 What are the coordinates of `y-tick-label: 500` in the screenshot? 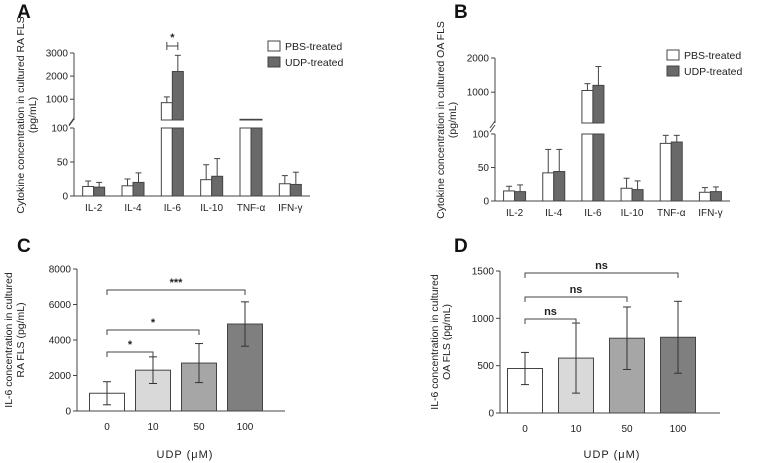 It's located at (485, 366).